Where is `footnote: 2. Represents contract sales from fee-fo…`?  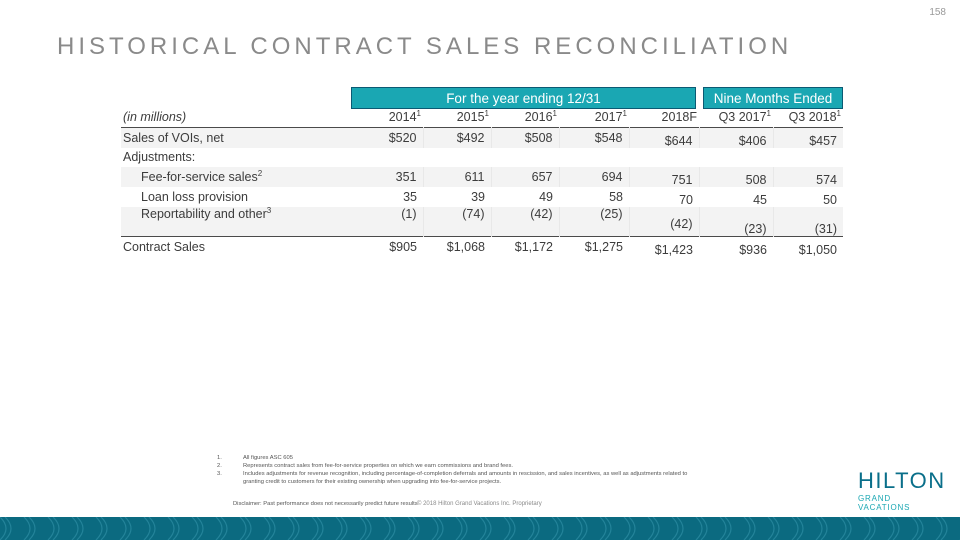 footnote: 2. Represents contract sales from fee-fo… is located at coordinates (460, 466).